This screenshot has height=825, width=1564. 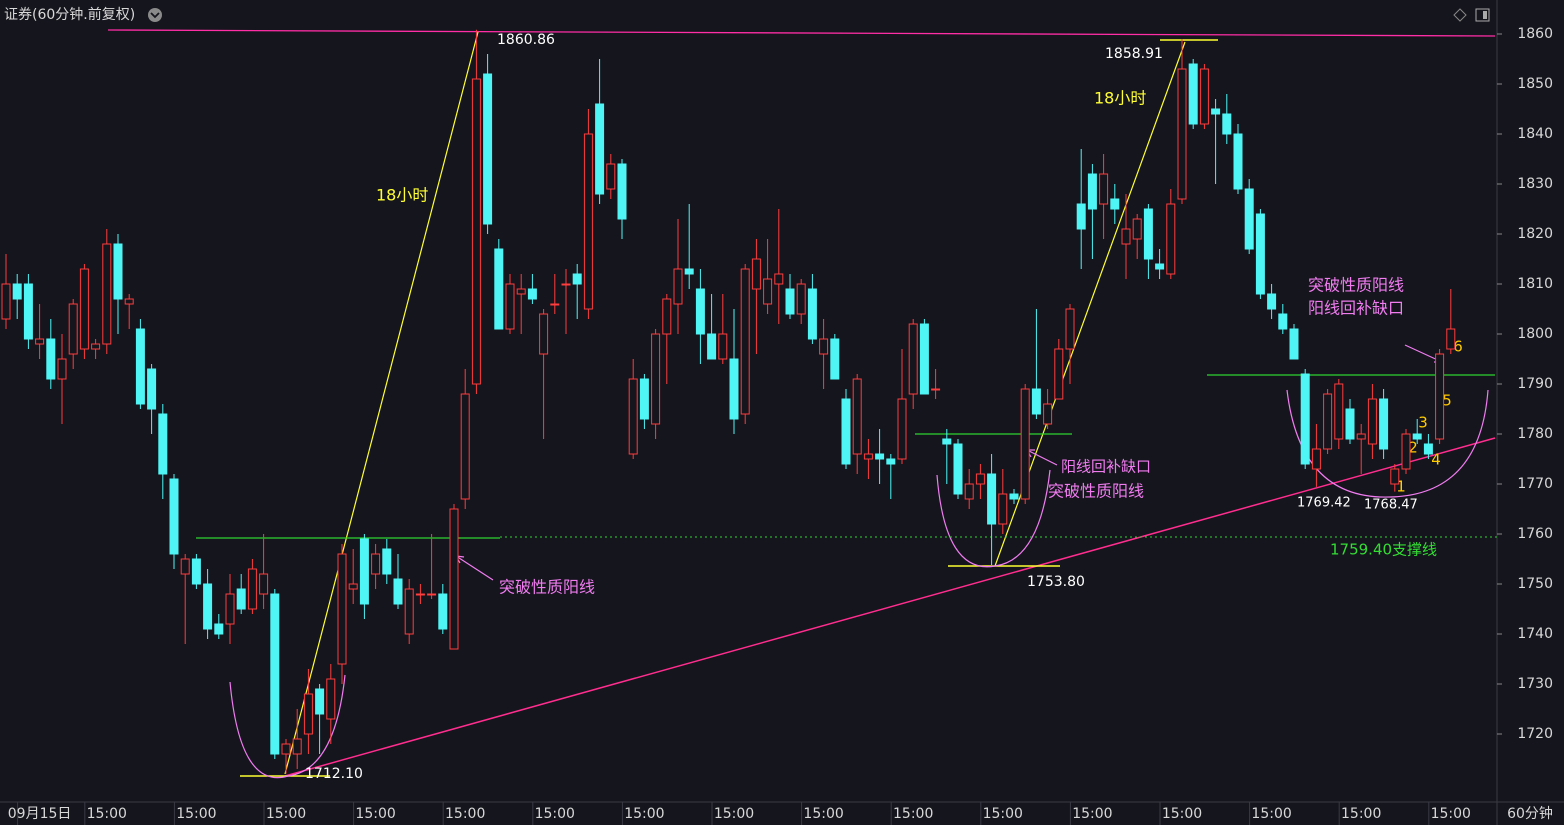 I want to click on annotation: 1, so click(x=1401, y=487).